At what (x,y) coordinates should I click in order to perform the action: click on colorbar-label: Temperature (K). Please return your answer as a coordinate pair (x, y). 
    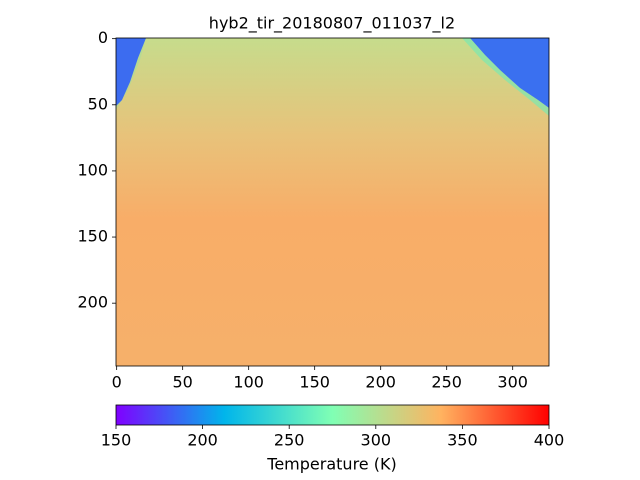
    Looking at the image, I should click on (331, 464).